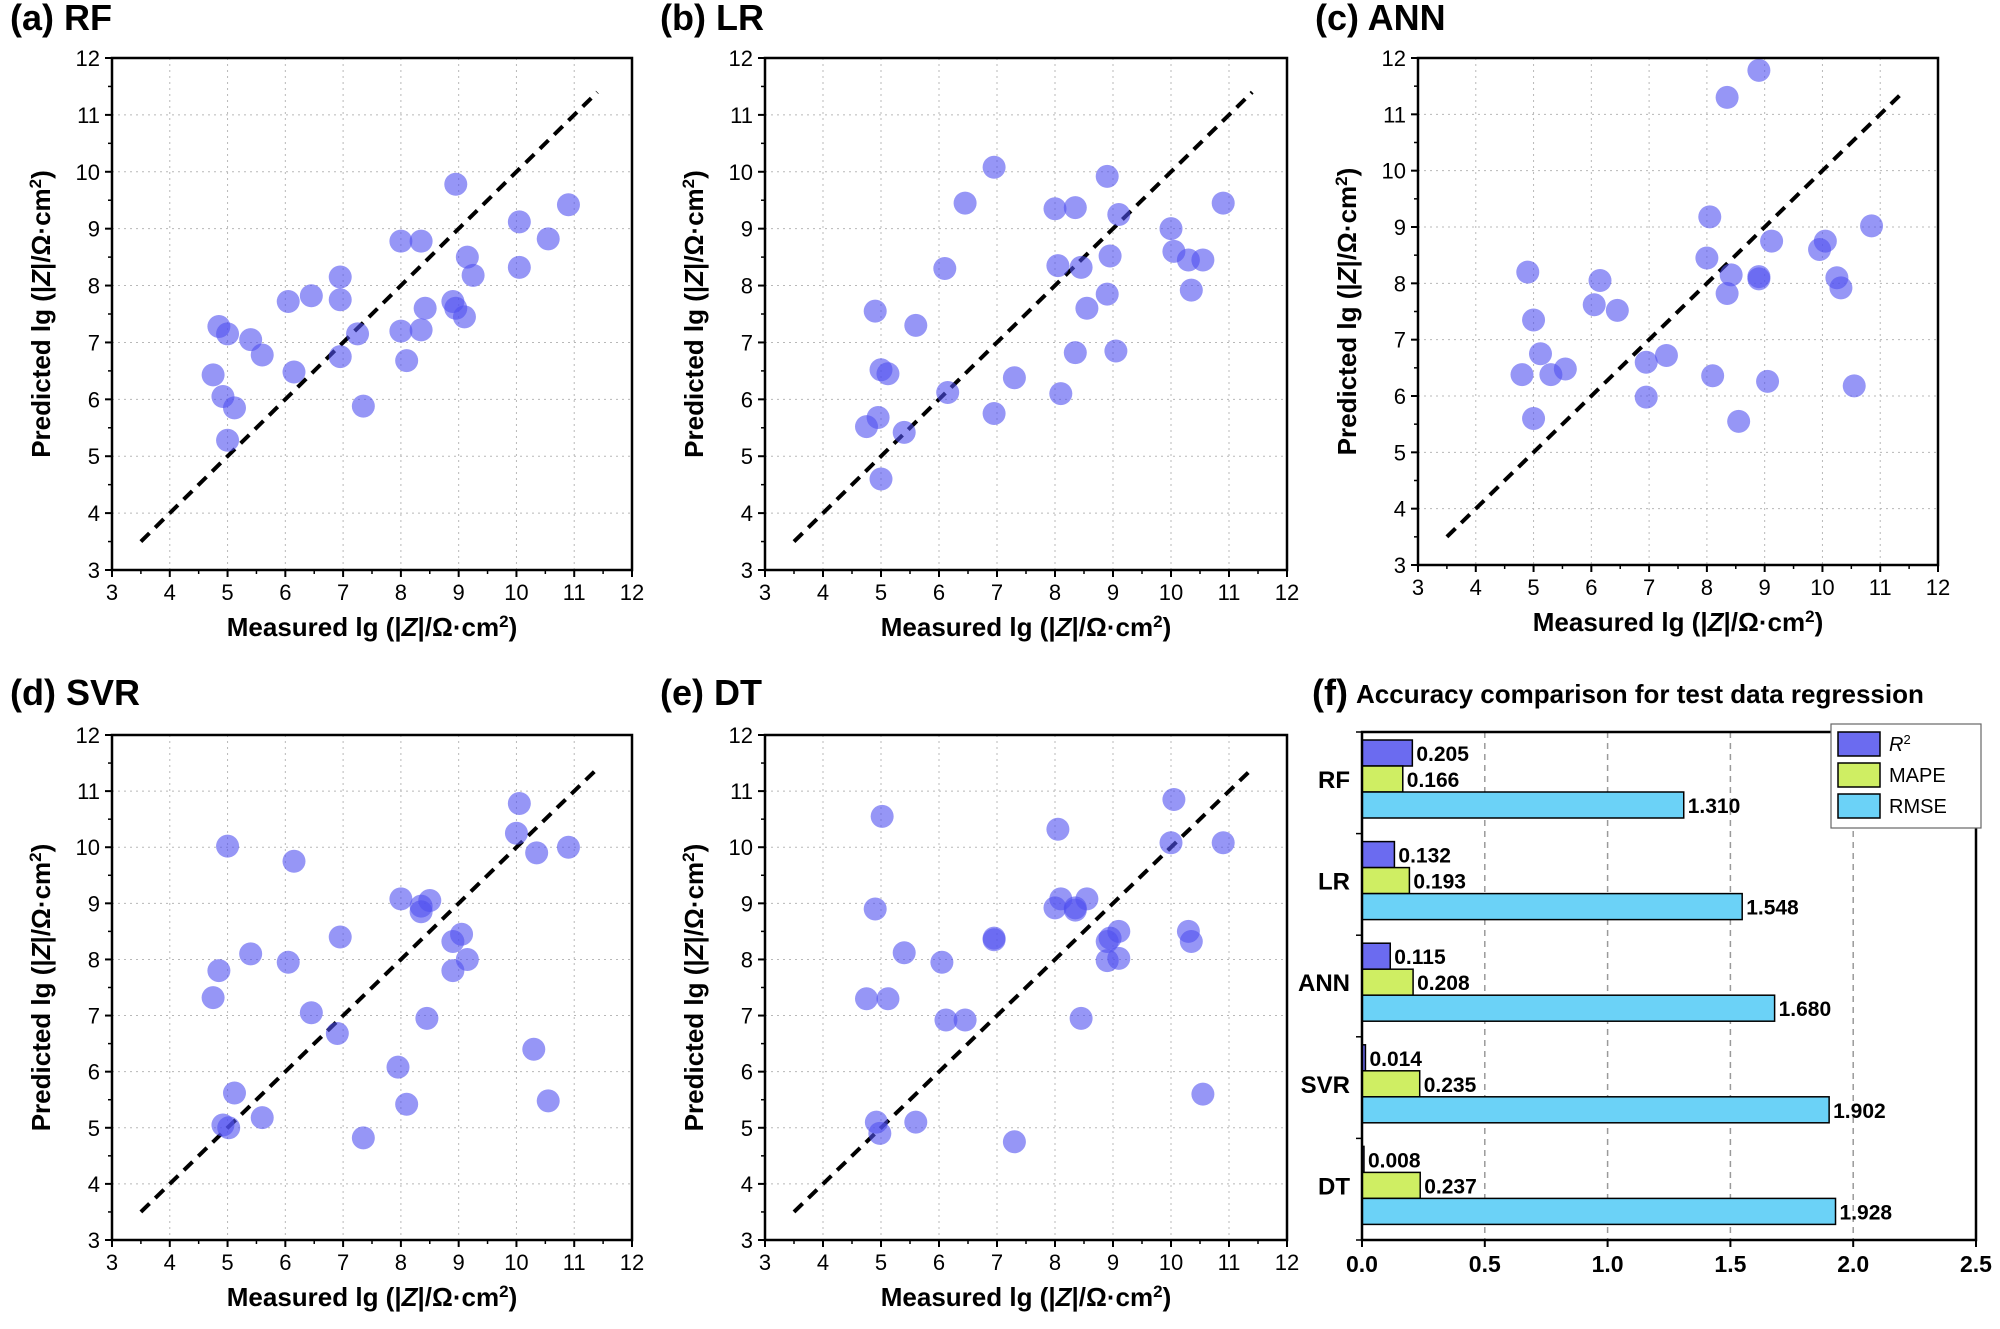 The width and height of the screenshot is (2000, 1329). Describe the element at coordinates (94, 1240) in the screenshot. I see `y-tick-label: 3` at that location.